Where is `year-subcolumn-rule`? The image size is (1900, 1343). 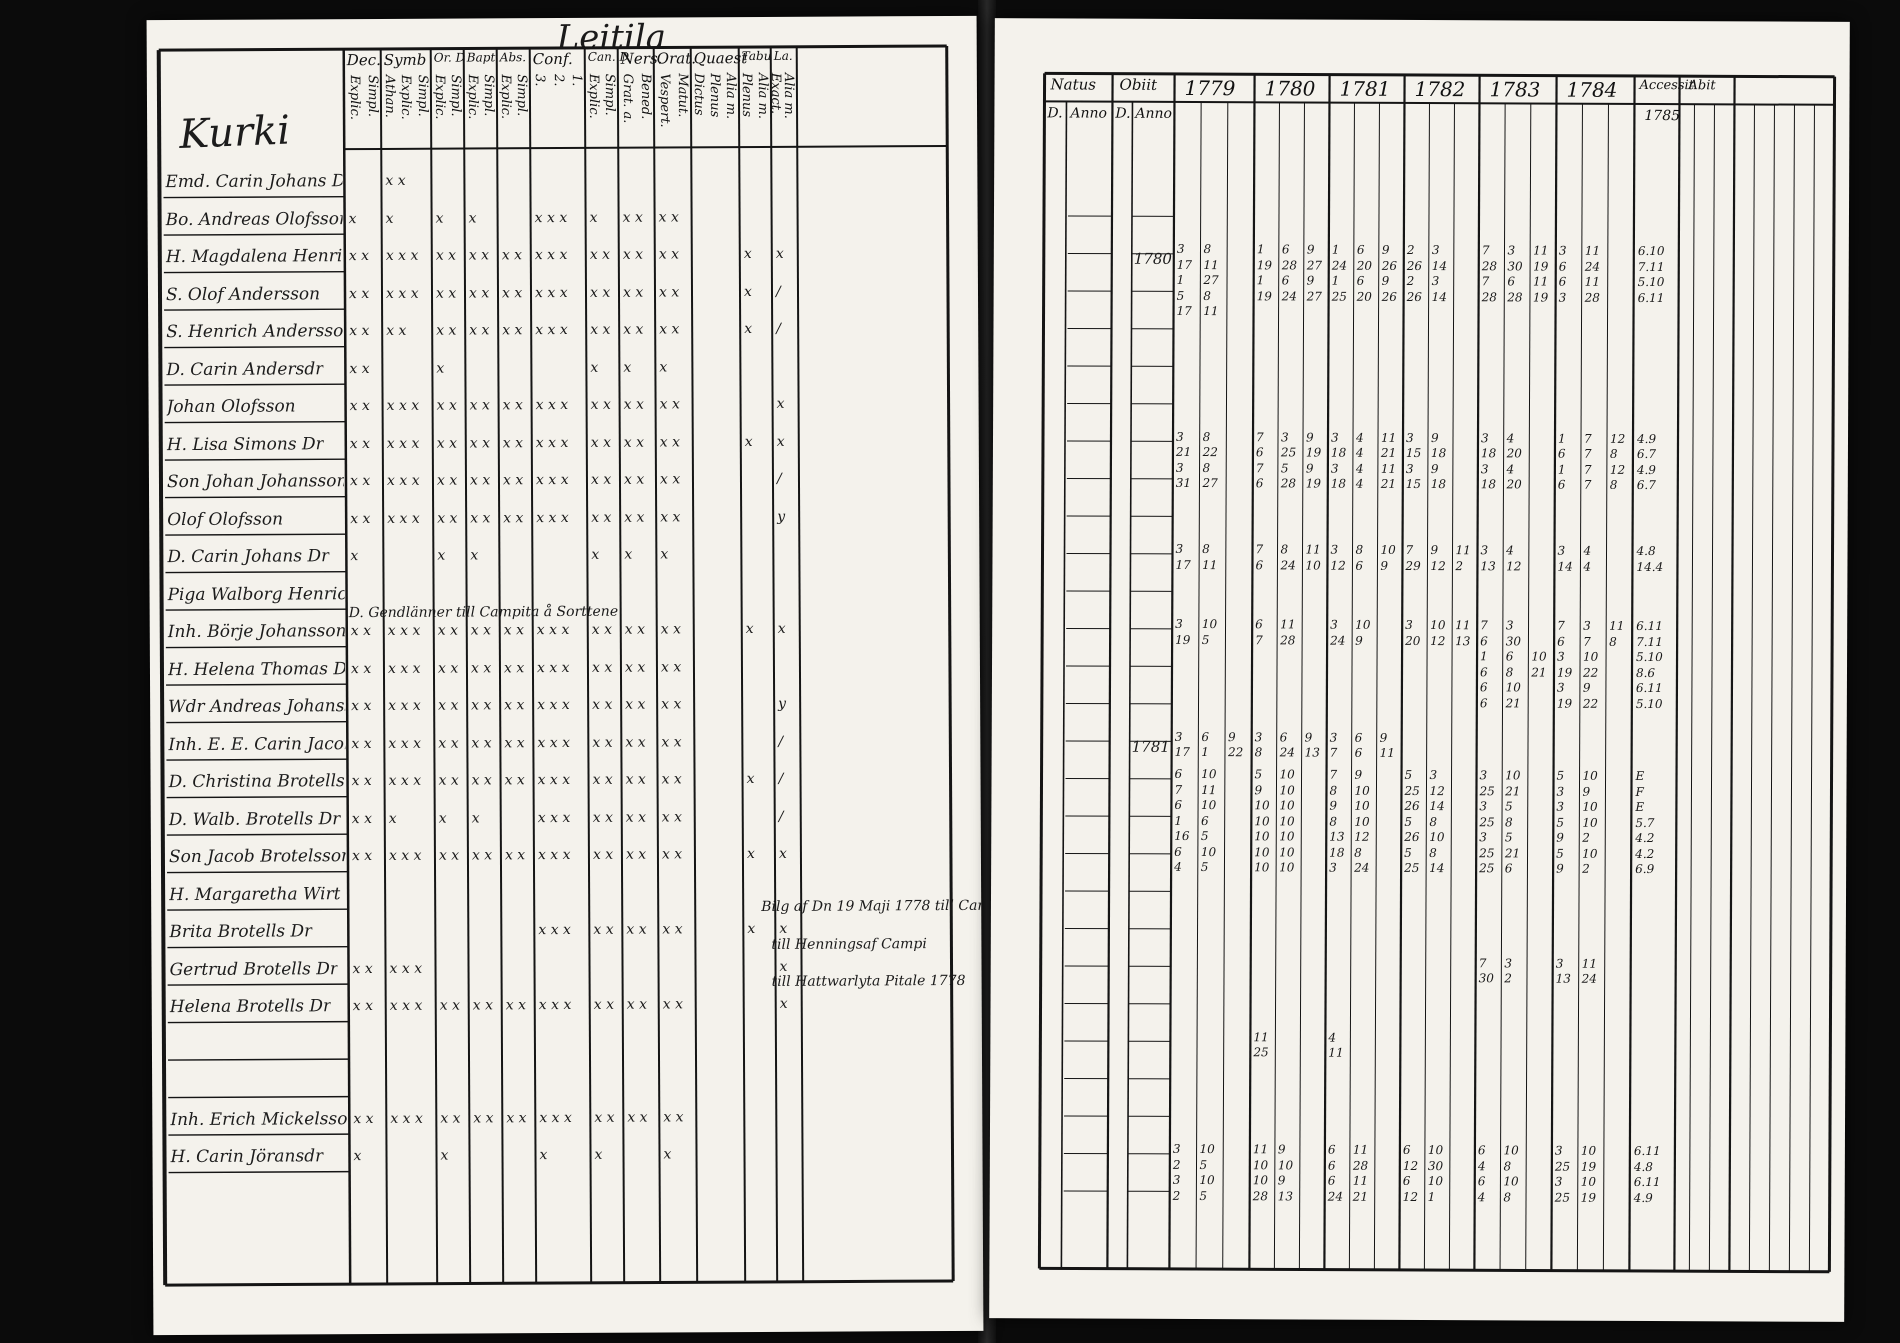
year-subcolumn-rule is located at coordinates (1376, 686).